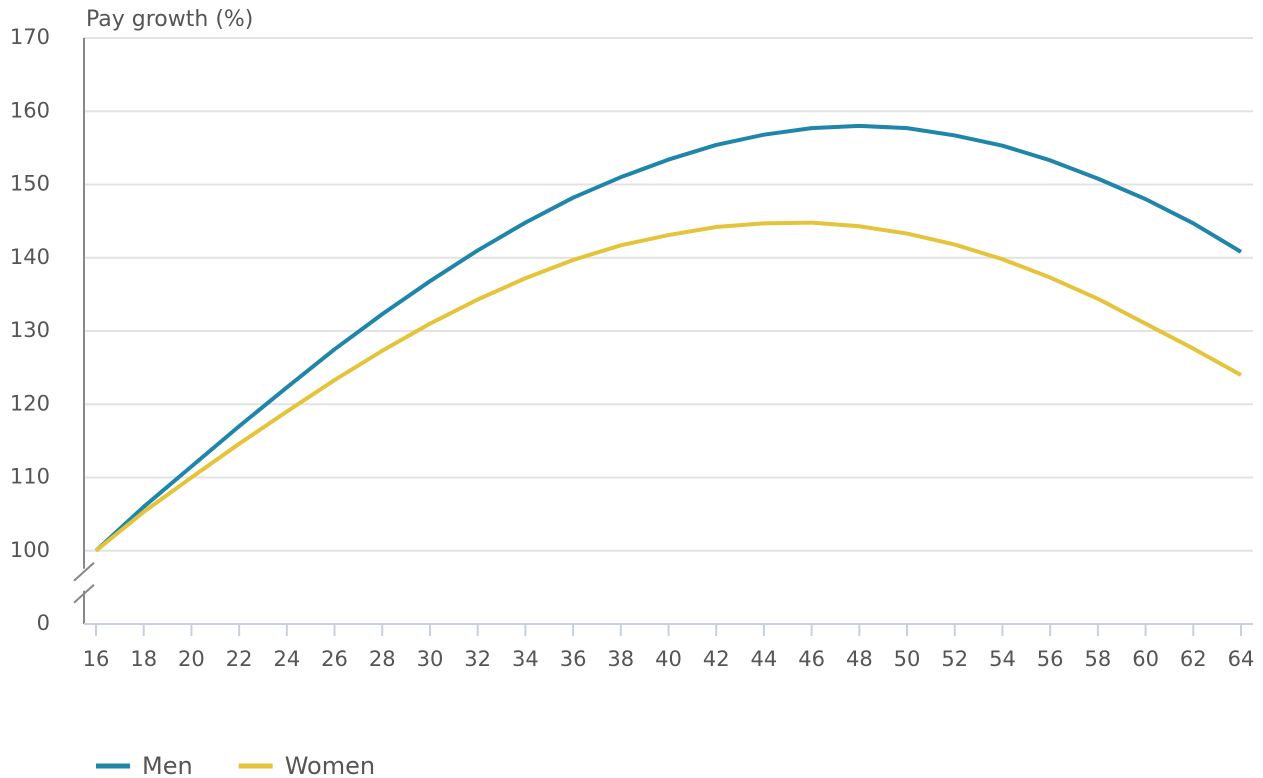  Describe the element at coordinates (954, 659) in the screenshot. I see `x-tick-label: 52` at that location.